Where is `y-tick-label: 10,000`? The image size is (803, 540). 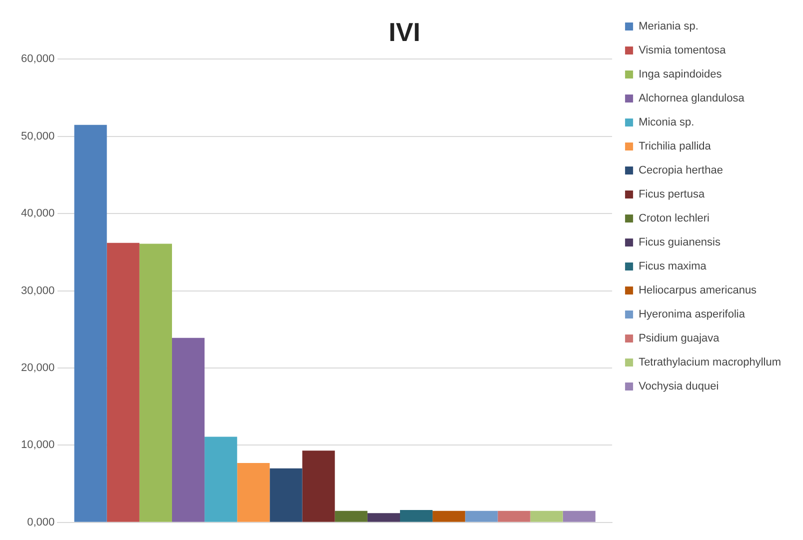 y-tick-label: 10,000 is located at coordinates (37, 445).